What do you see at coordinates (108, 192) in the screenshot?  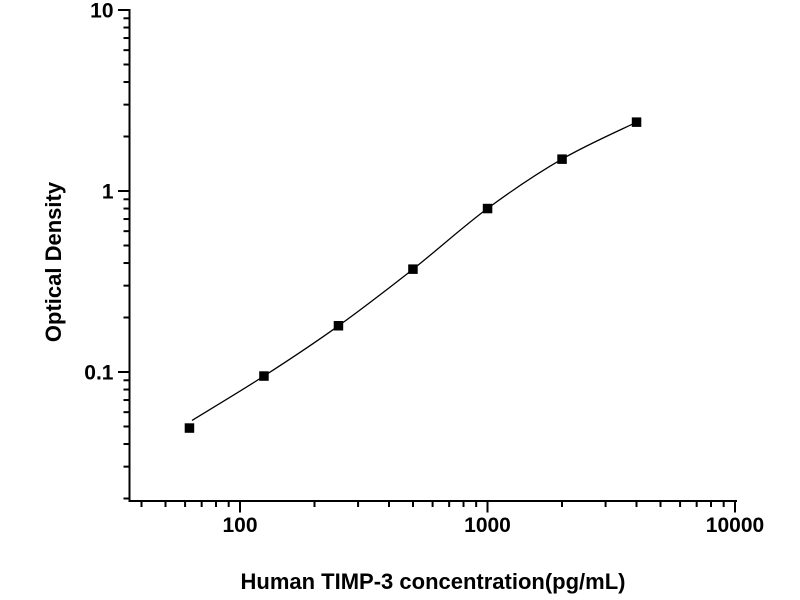 I see `y-tick-label: 1` at bounding box center [108, 192].